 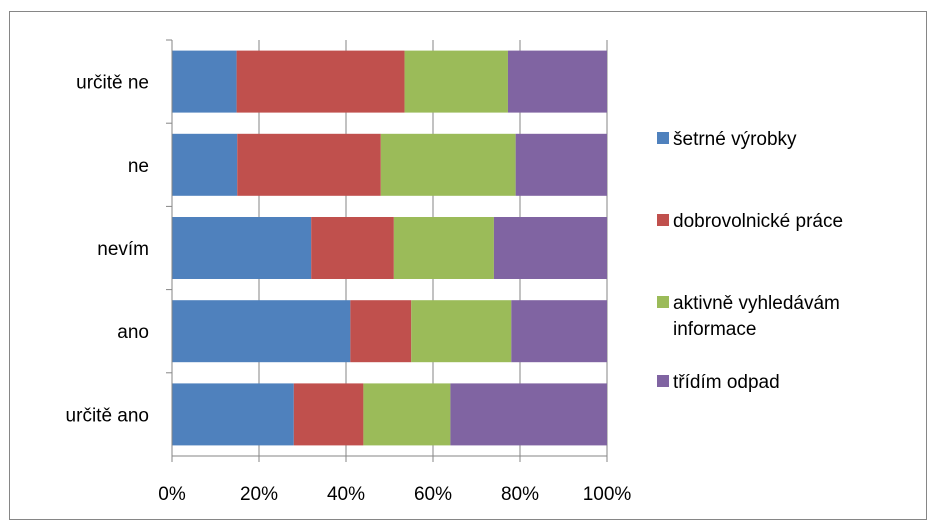 What do you see at coordinates (726, 382) in the screenshot?
I see `legend-label: třídím odpad` at bounding box center [726, 382].